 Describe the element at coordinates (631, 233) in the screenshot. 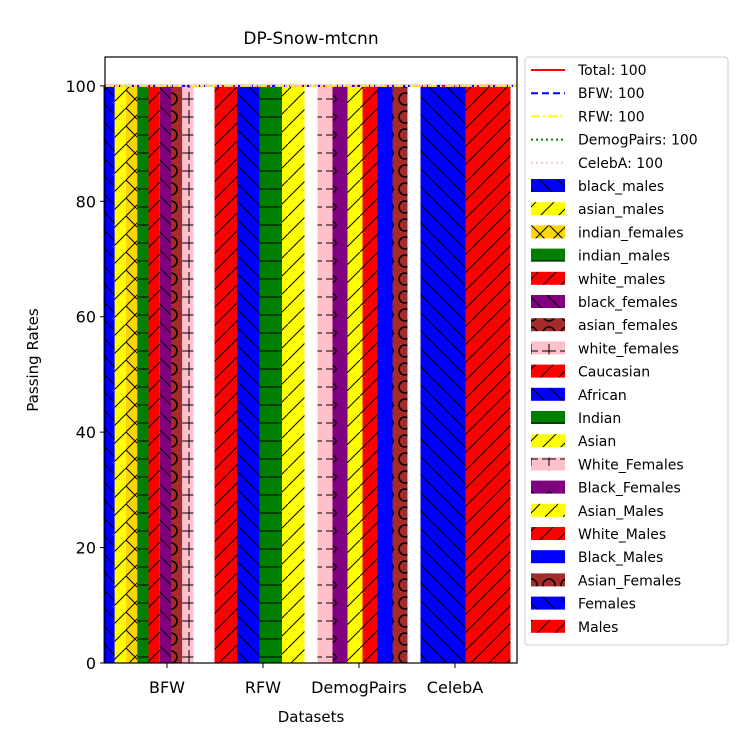

I see `legend-label: indian_females` at that location.